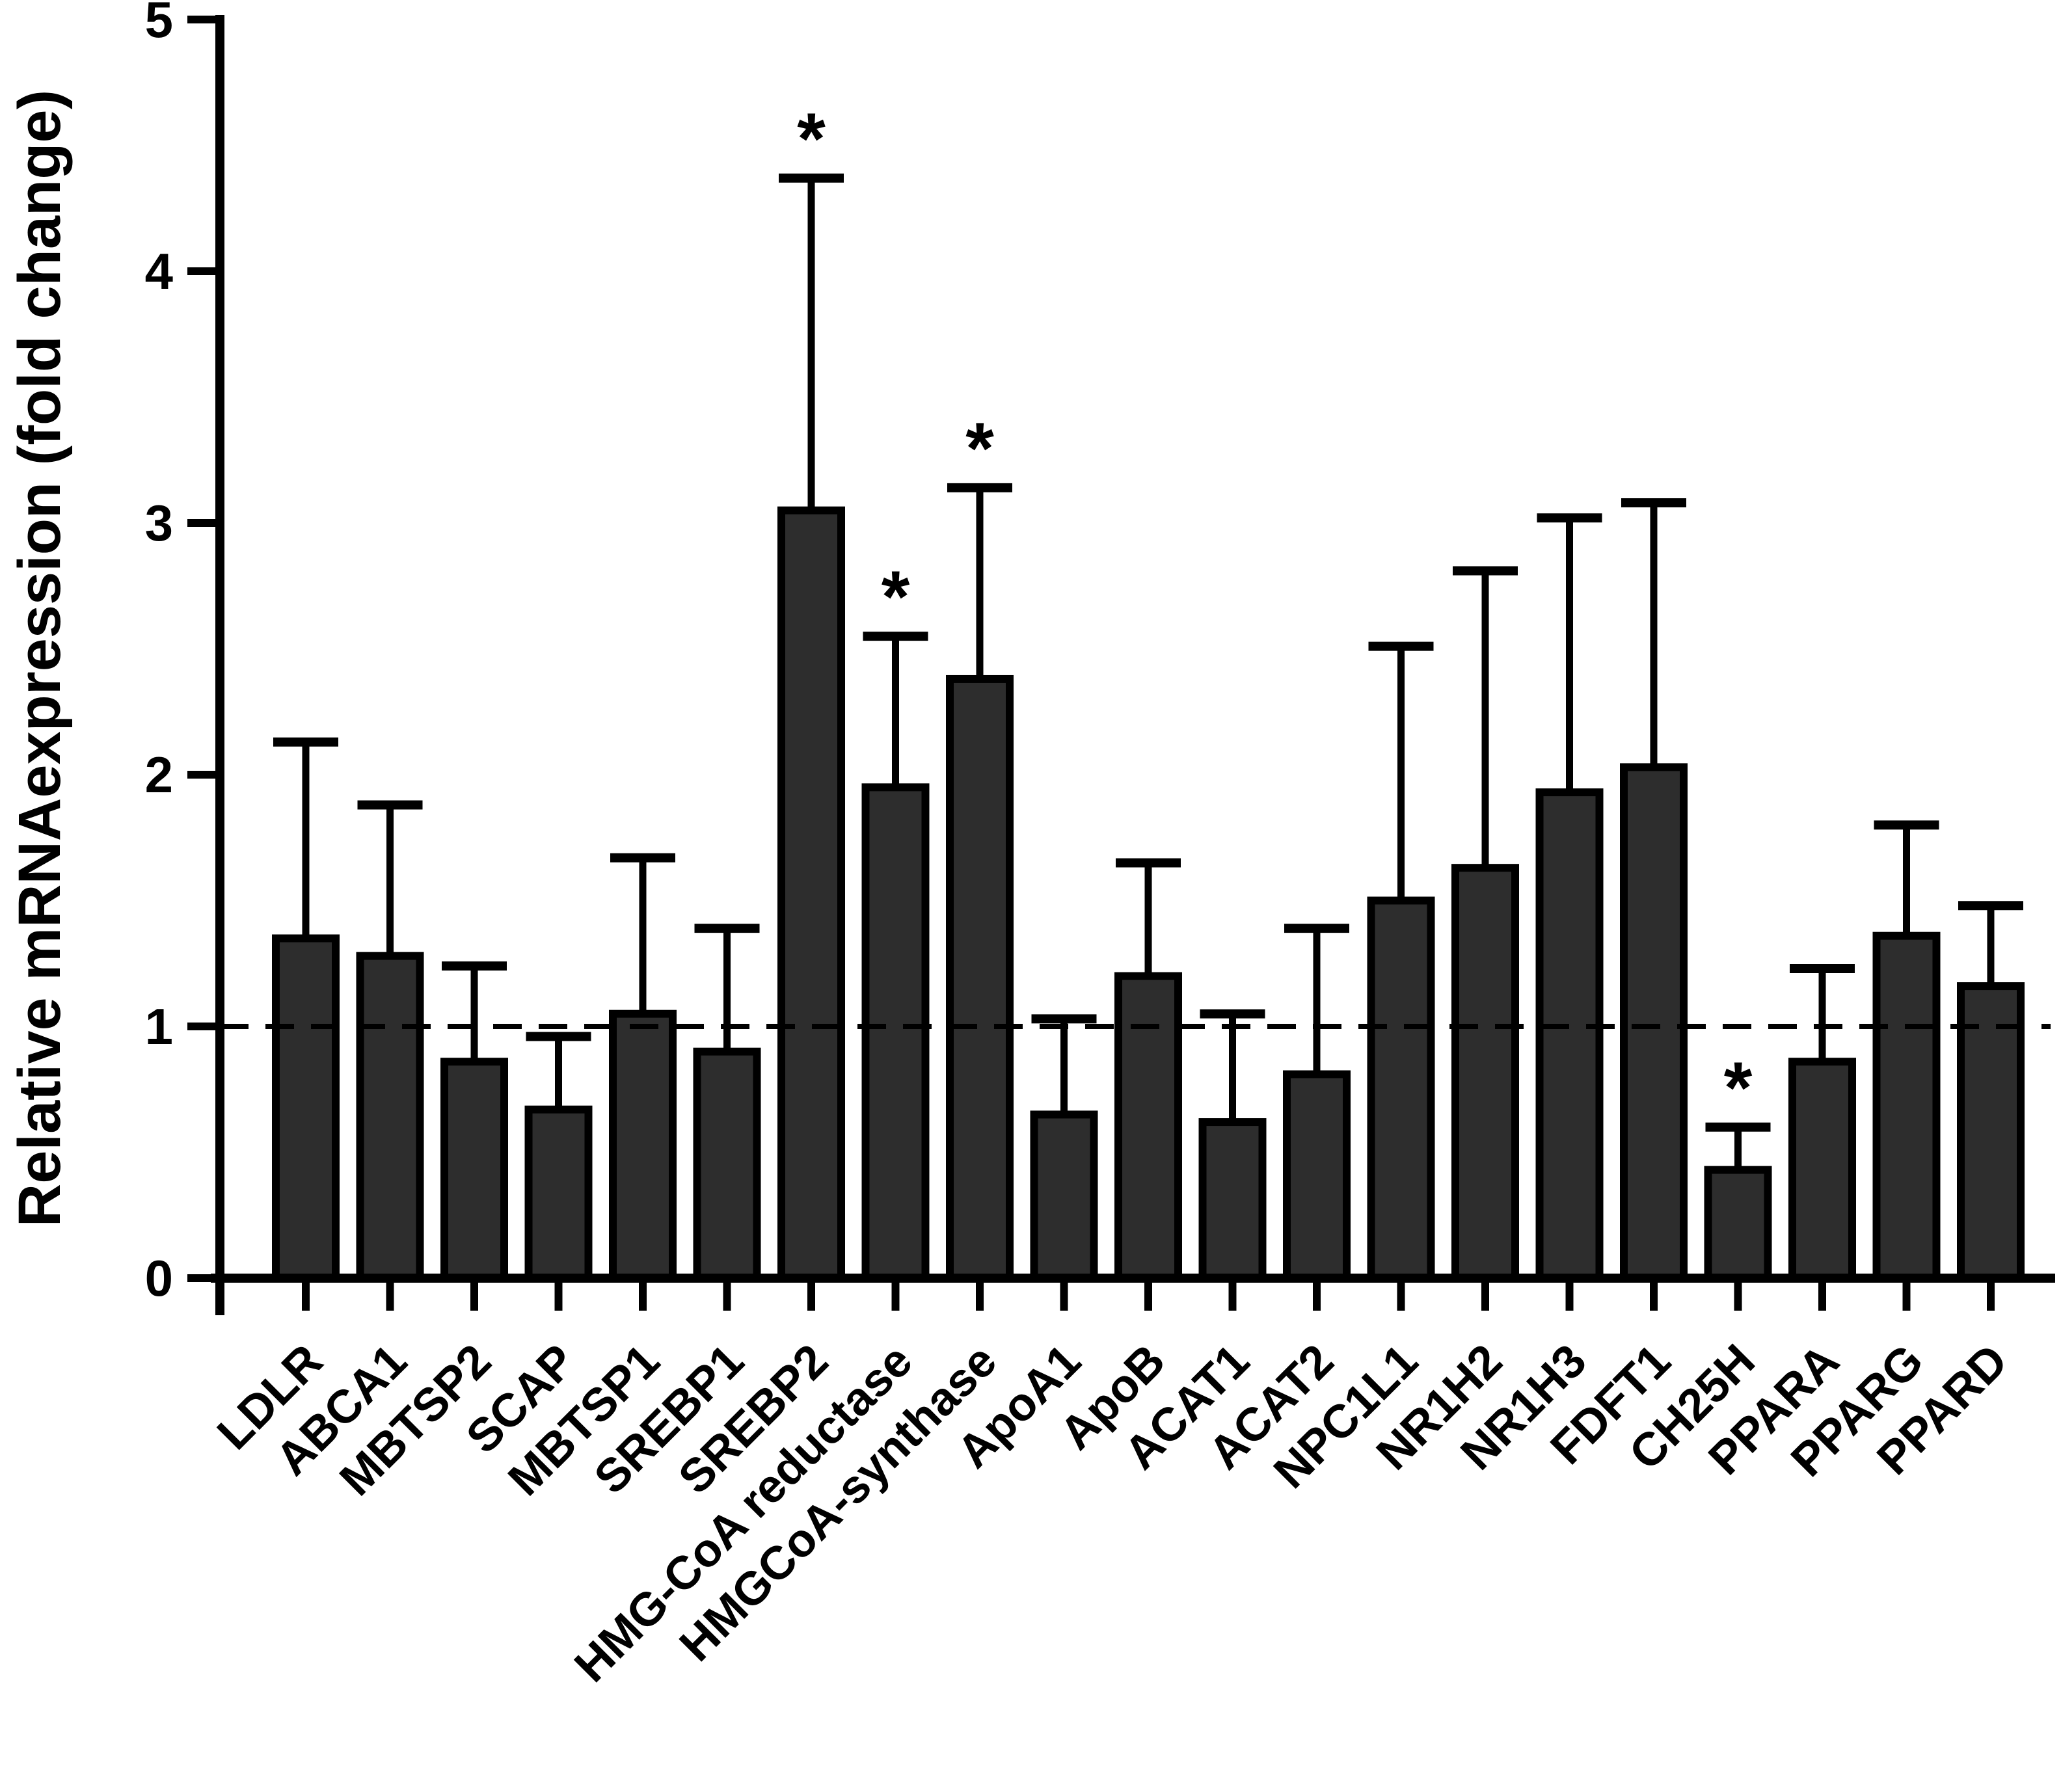  I want to click on significance-asterisk-CH25H: *, so click(1738, 1088).